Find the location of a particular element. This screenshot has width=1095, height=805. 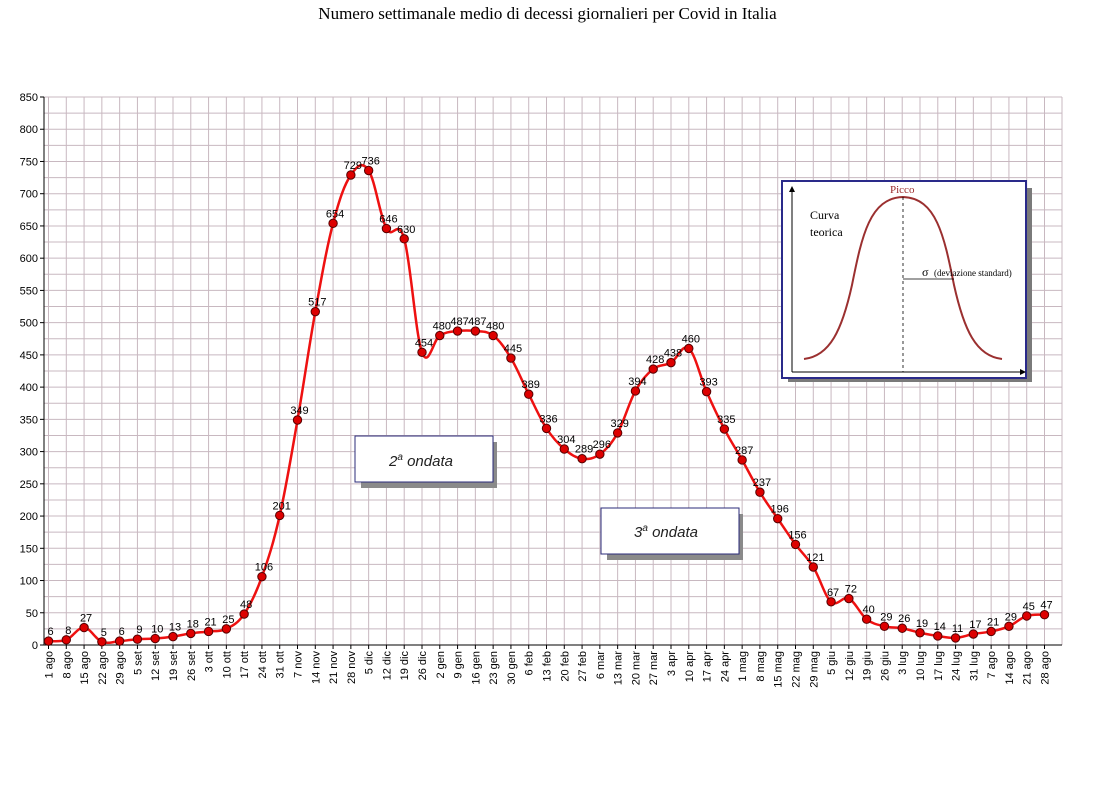

x-tick-label: 31 ott is located at coordinates (281, 665).